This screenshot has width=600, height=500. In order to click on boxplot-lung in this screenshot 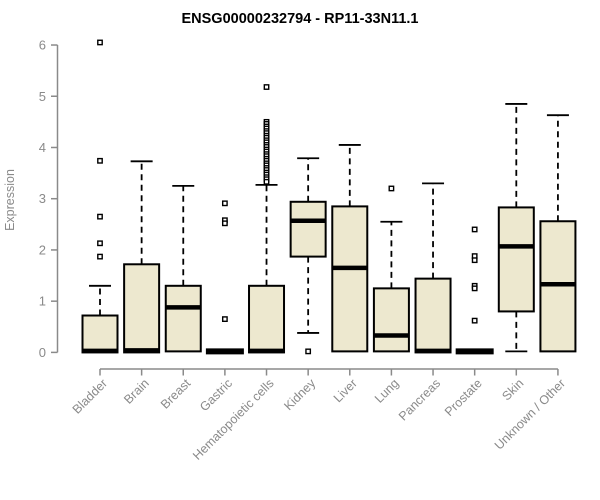, I will do `click(391, 269)`.